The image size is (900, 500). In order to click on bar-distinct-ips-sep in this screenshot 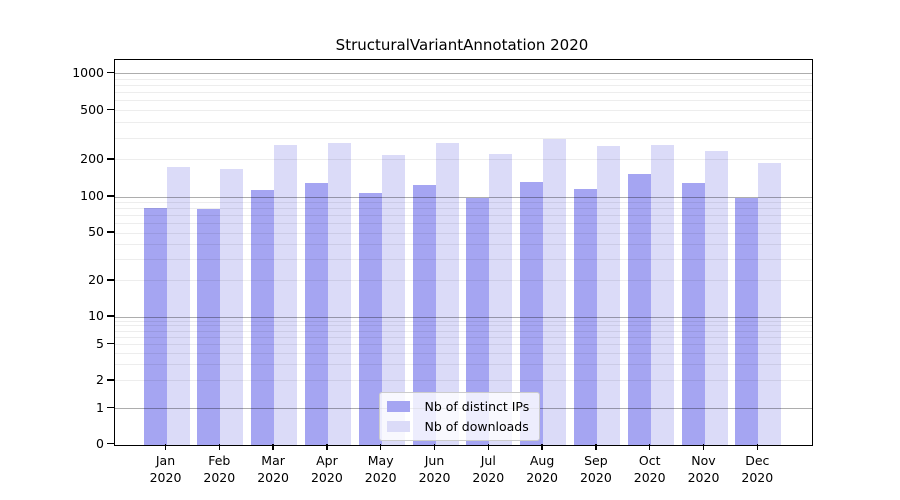, I will do `click(585, 316)`.